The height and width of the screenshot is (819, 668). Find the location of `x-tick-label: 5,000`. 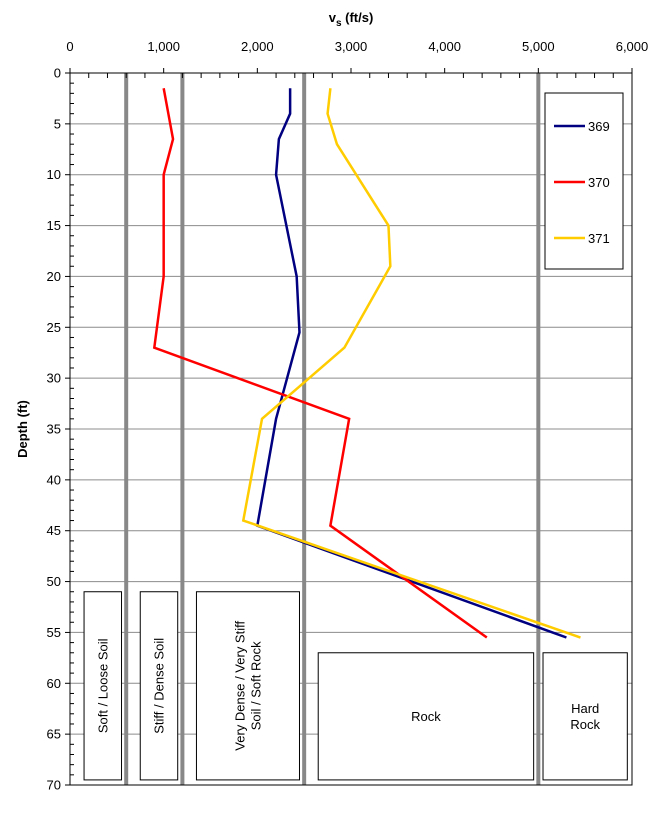

x-tick-label: 5,000 is located at coordinates (538, 46).